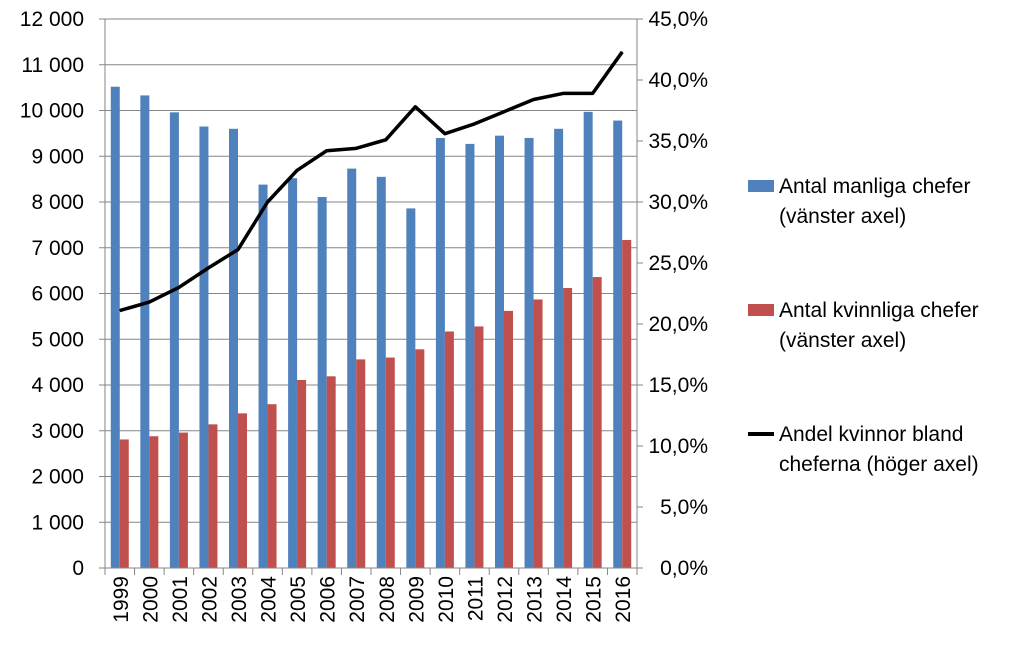 The width and height of the screenshot is (1011, 646). Describe the element at coordinates (242, 490) in the screenshot. I see `bar-women-2003` at that location.